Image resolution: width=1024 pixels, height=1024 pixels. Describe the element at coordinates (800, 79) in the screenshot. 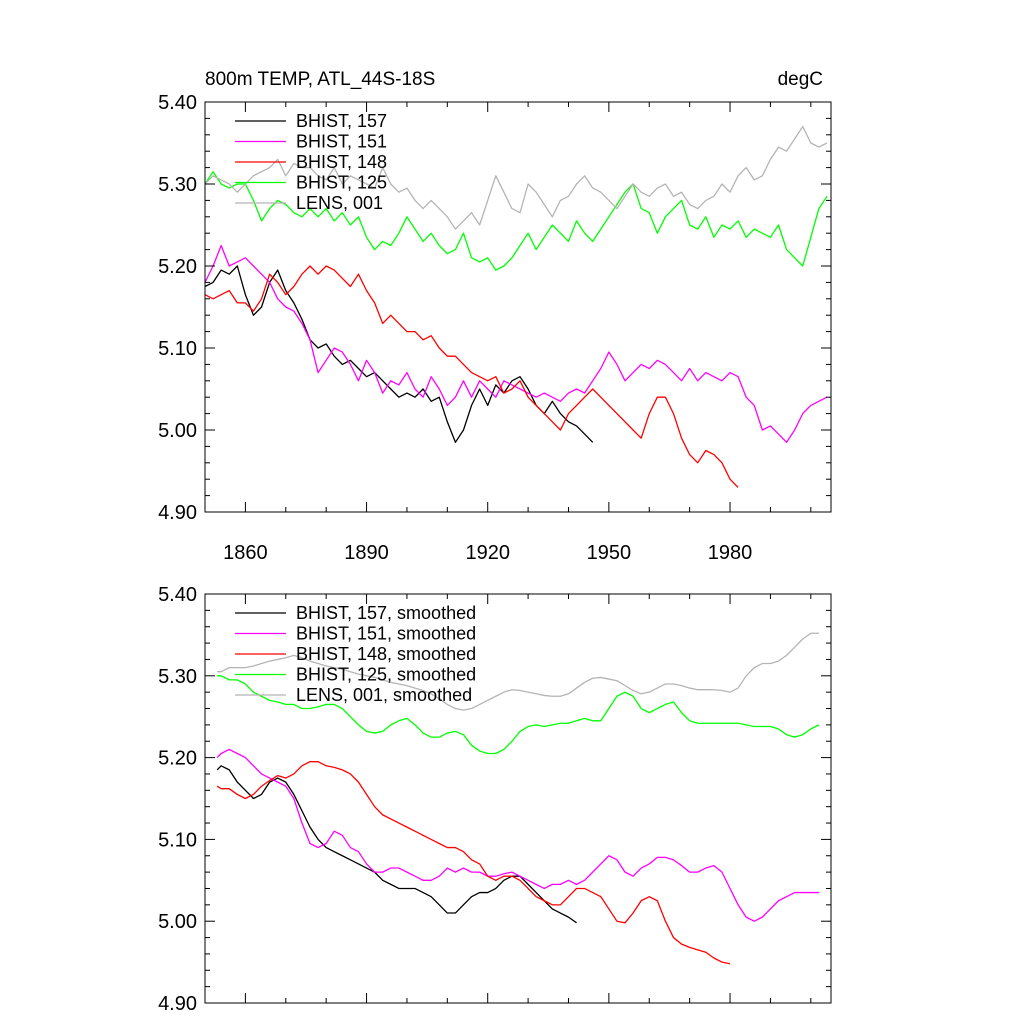

I see `units-label: degC` at that location.